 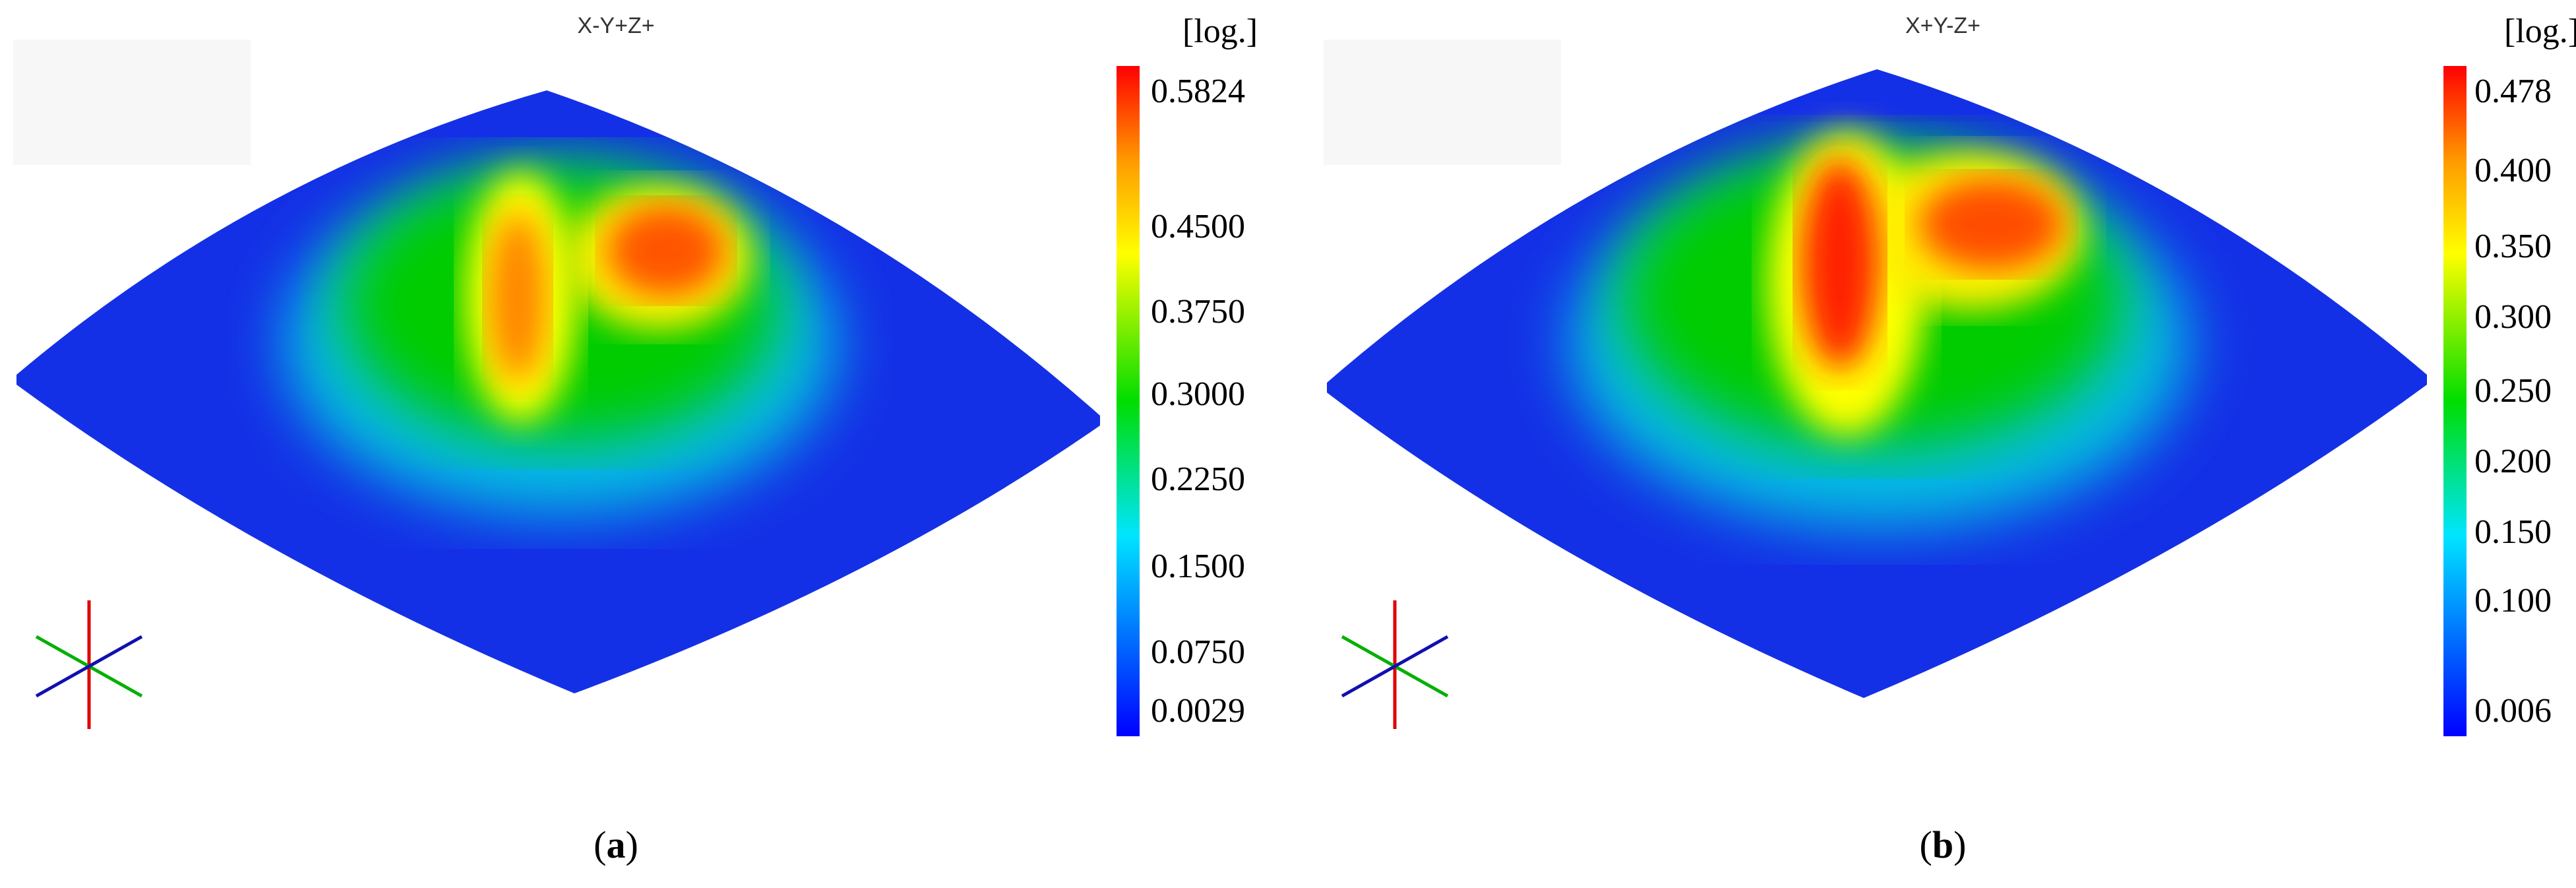 What do you see at coordinates (2513, 711) in the screenshot?
I see `colorbar-tick-label: 0.006` at bounding box center [2513, 711].